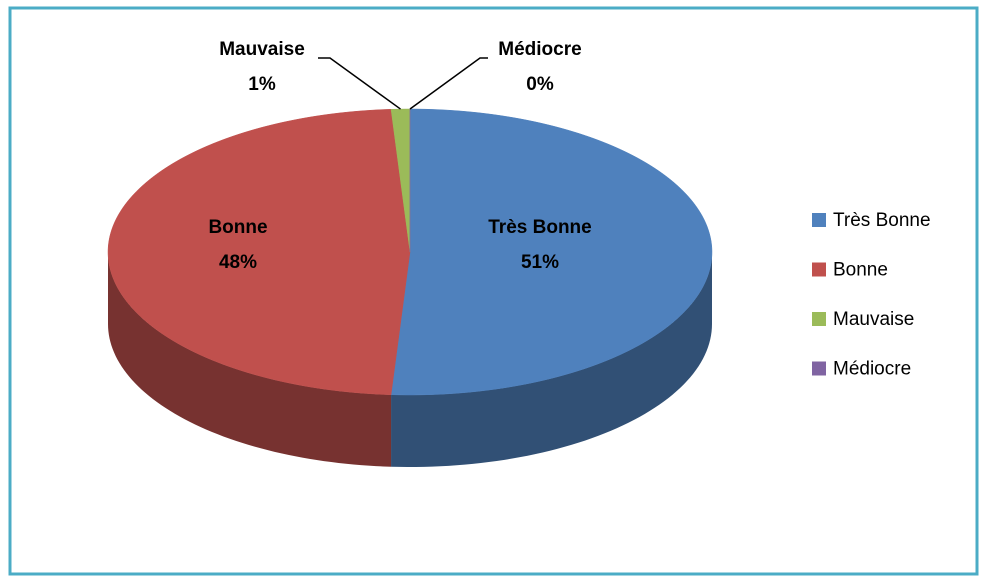  I want to click on data-label-value: 48%, so click(238, 262).